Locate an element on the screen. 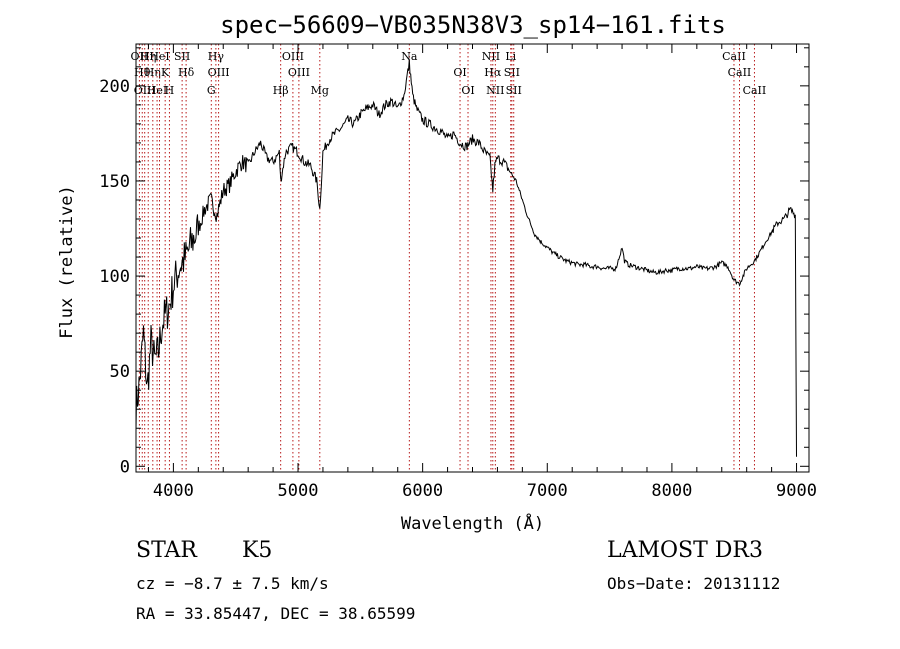 The image size is (900, 649). coordinates-readout: RA = 33.85447, DEC = 38.65599 is located at coordinates (276, 613).